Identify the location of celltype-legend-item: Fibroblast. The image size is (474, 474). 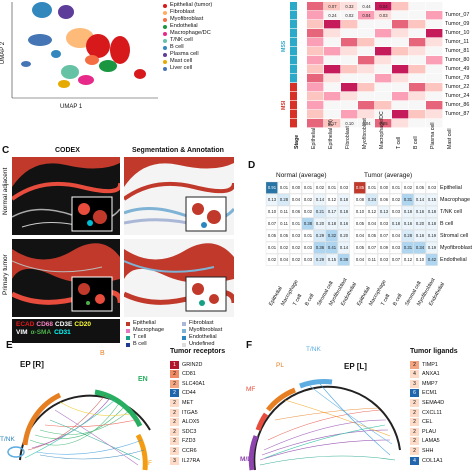
(210, 323).